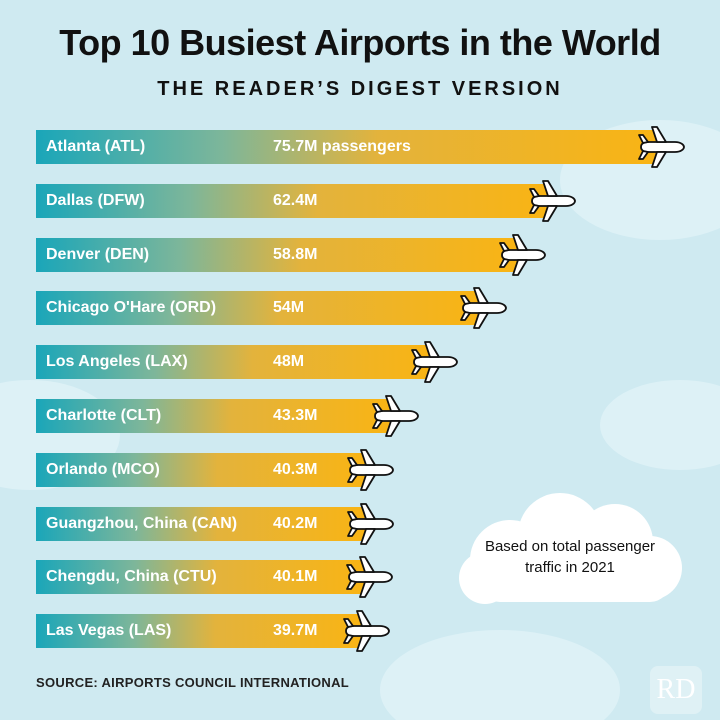  Describe the element at coordinates (109, 631) in the screenshot. I see `bar-label: Las Vegas (LAS)` at that location.